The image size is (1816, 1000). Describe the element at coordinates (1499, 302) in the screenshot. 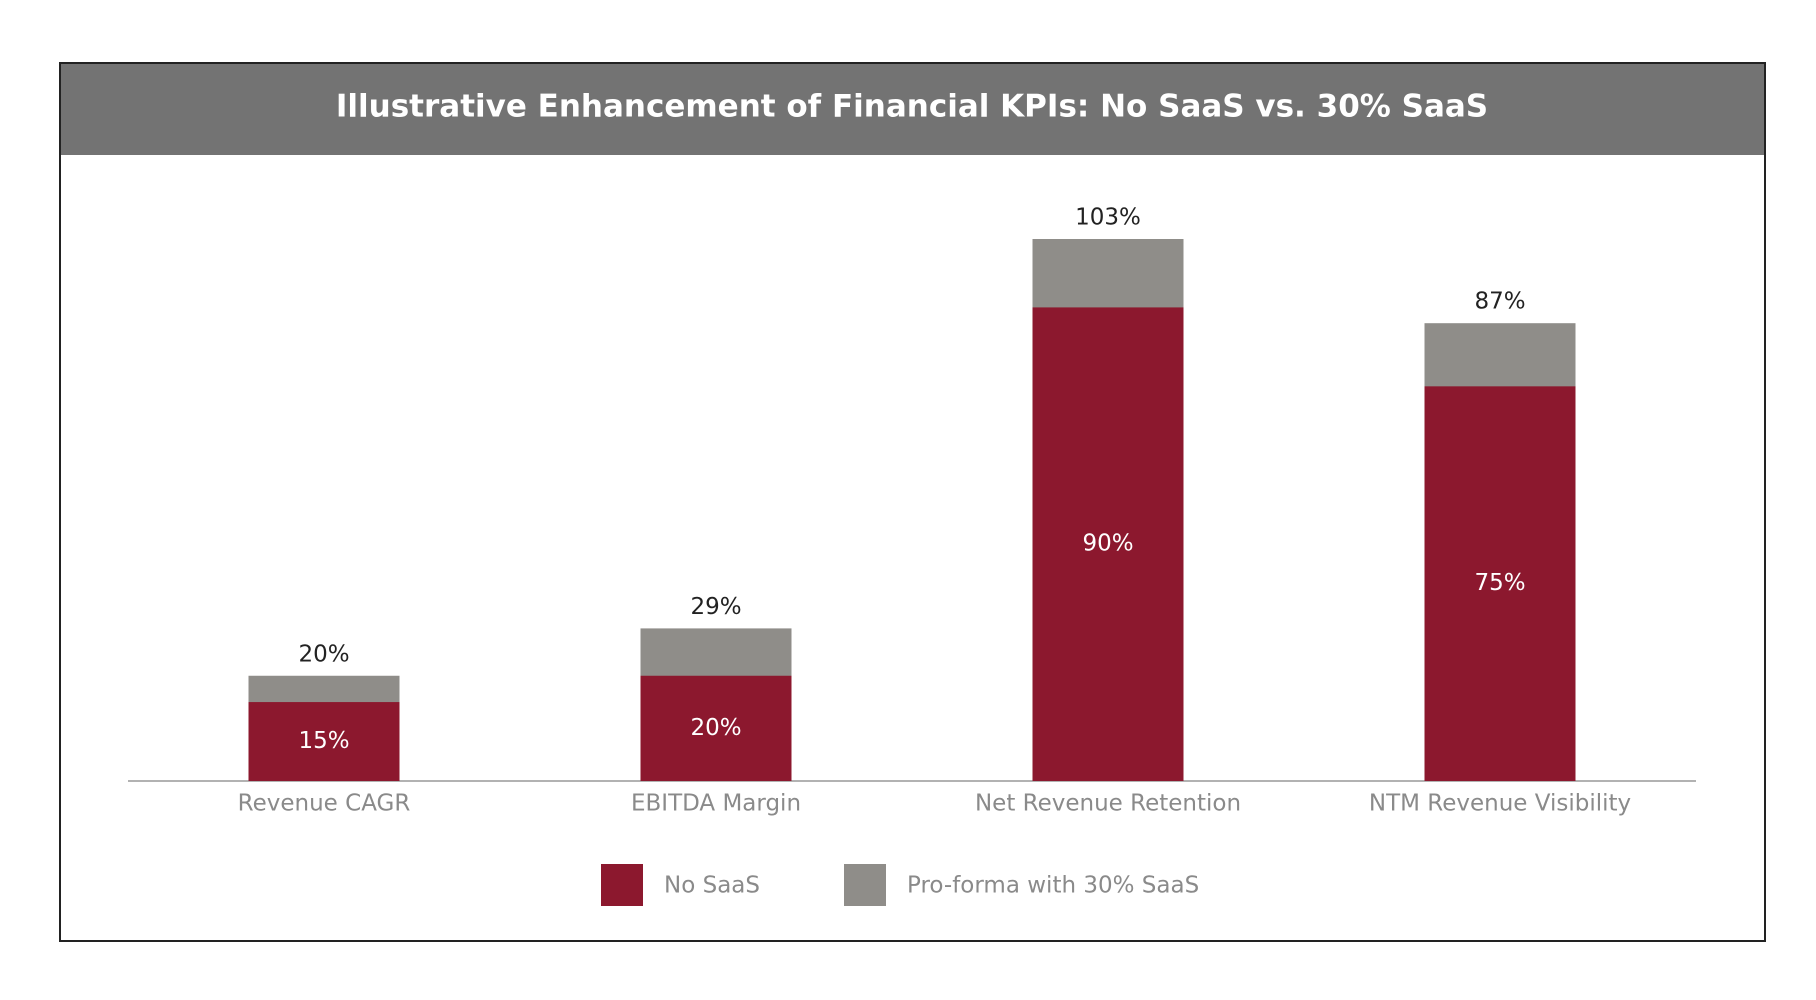

I see `data-label: 87%` at that location.